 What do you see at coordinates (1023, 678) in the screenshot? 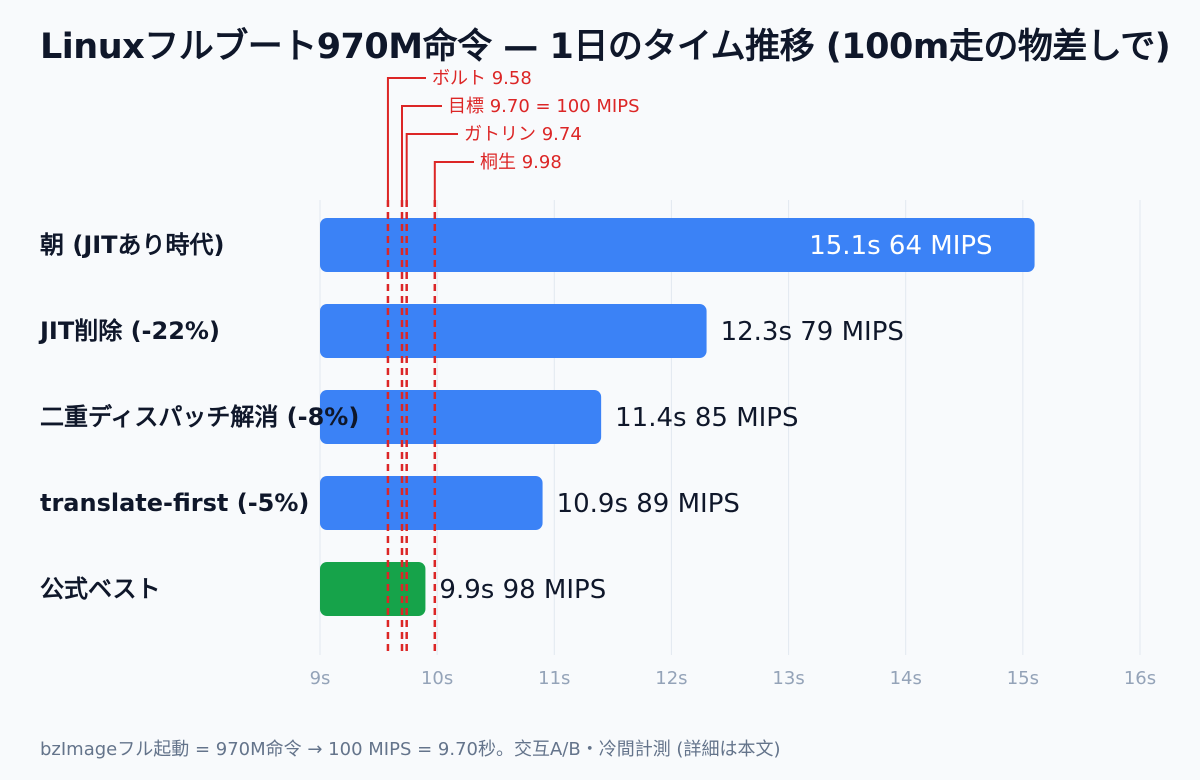
I see `x-tick-label: 15s` at bounding box center [1023, 678].